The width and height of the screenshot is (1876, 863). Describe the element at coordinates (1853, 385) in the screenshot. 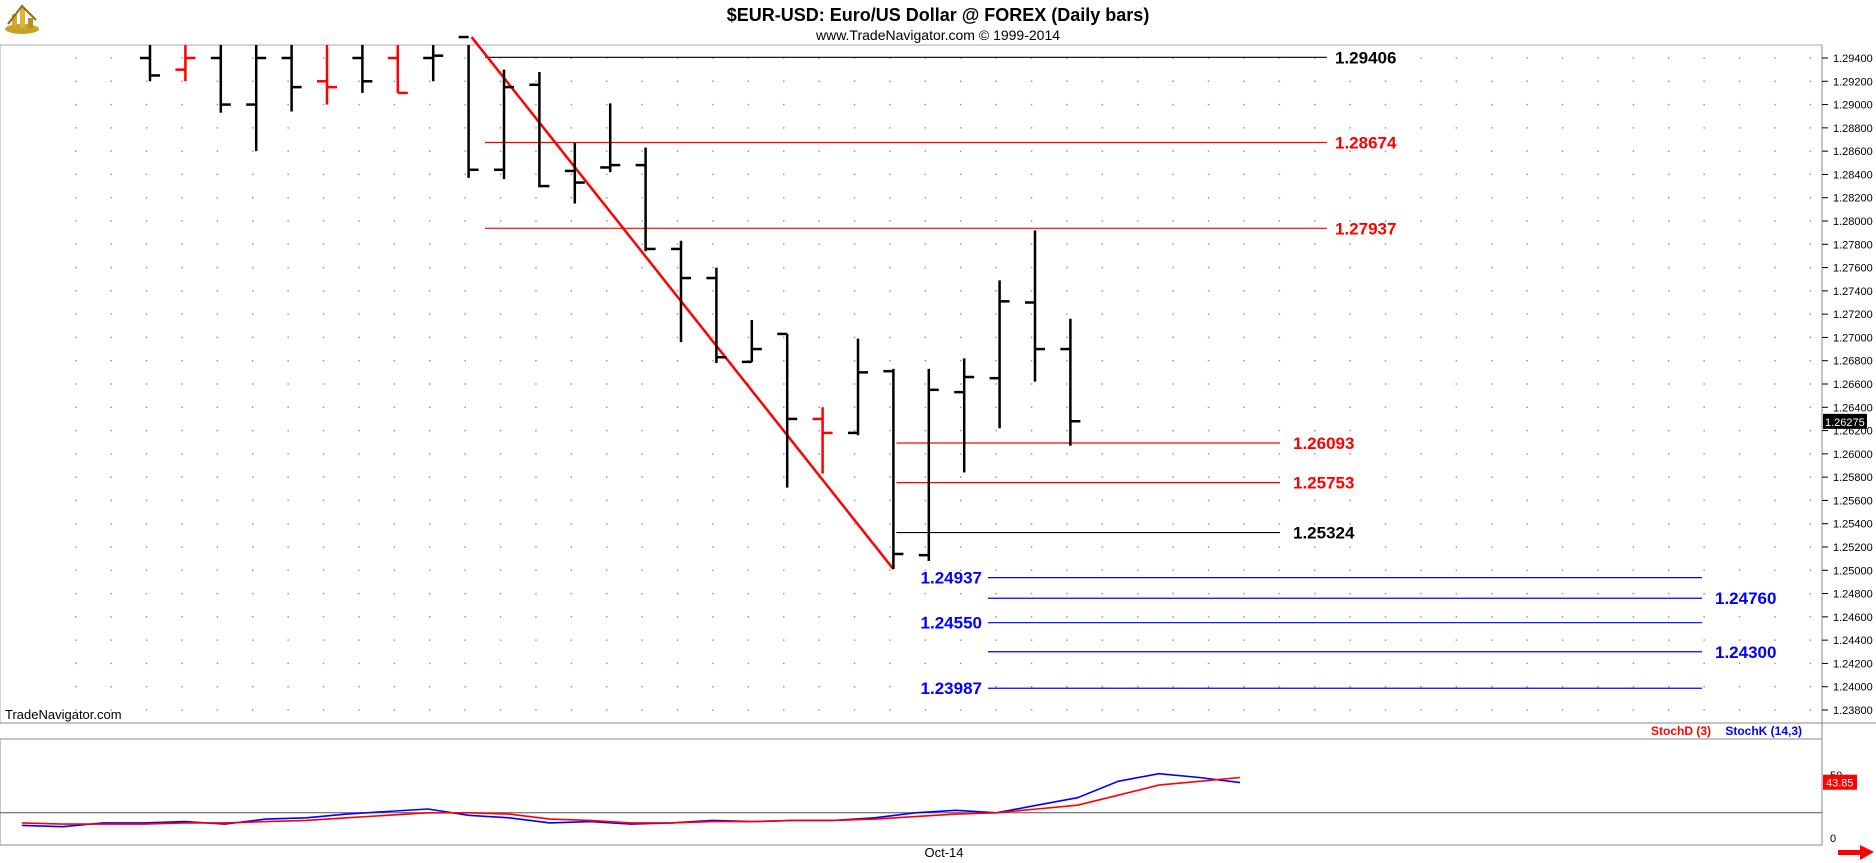

I see `y-tick-label: 1.26600` at that location.